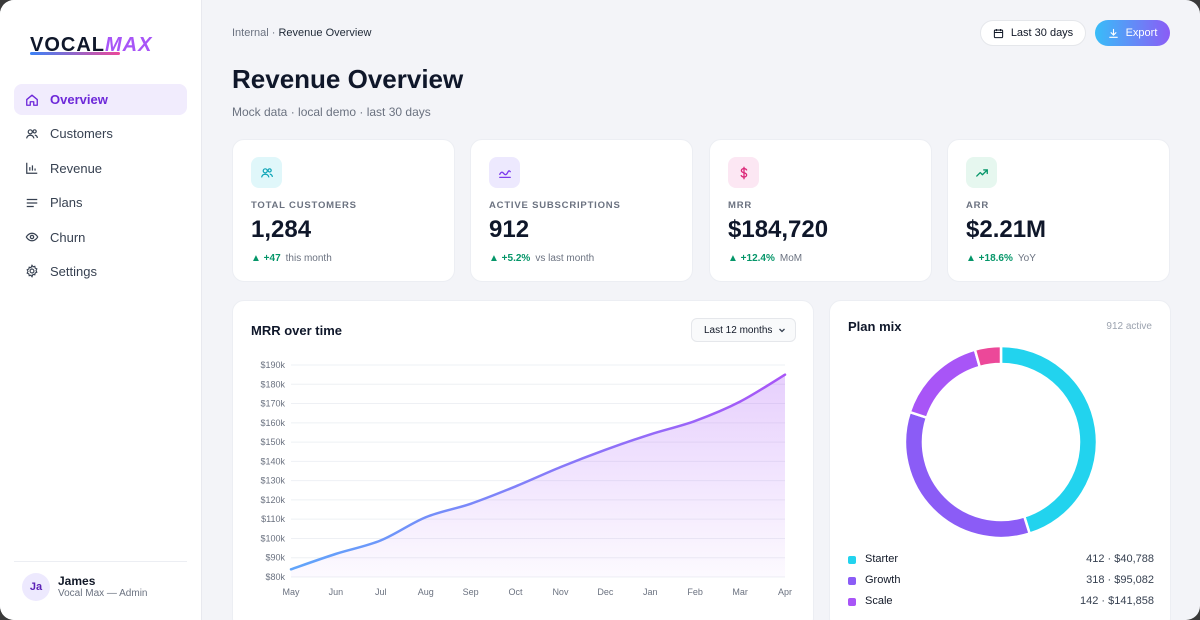 This screenshot has height=620, width=1200. Describe the element at coordinates (348, 79) in the screenshot. I see `page-title: Revenue Overview` at that location.